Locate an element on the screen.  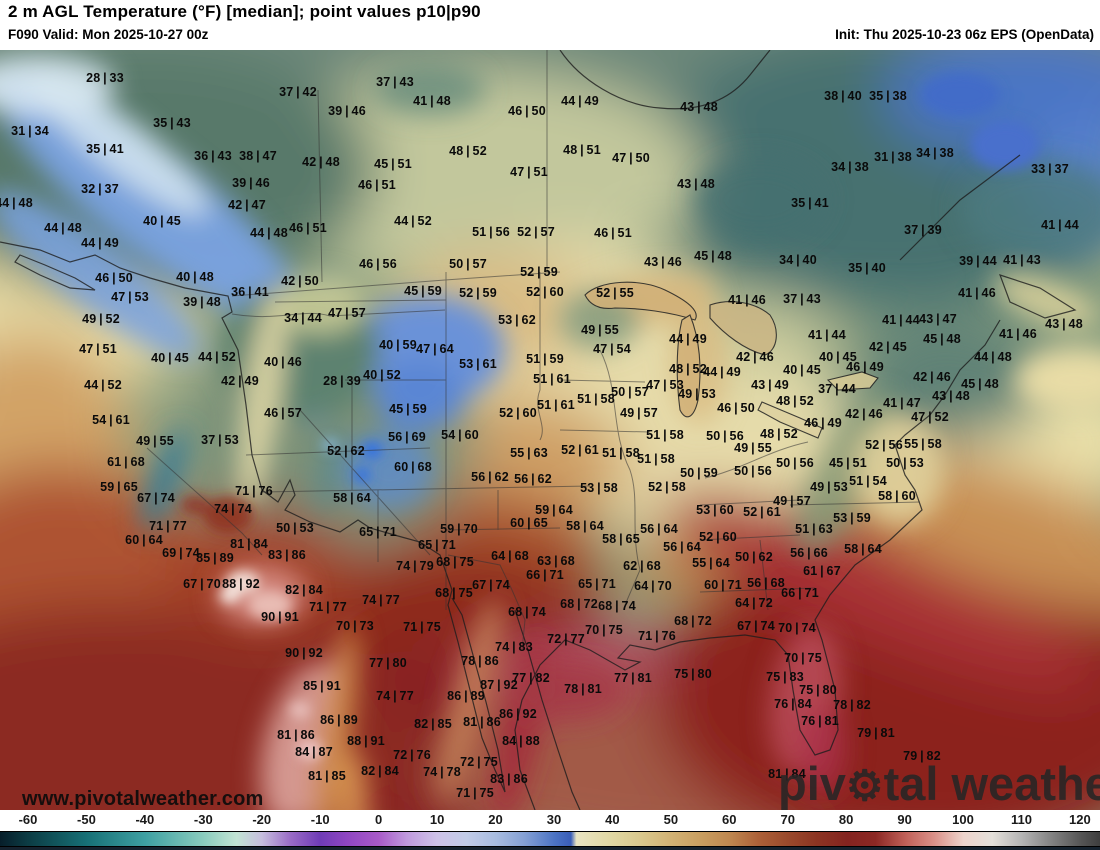
point-value: 47 | 53 is located at coordinates (665, 385).